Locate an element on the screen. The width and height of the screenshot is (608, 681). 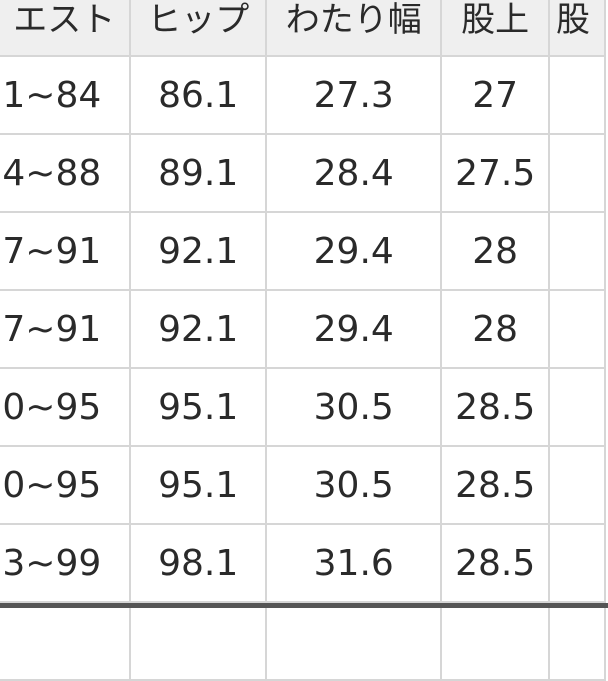
cell-rise: 27.5 is located at coordinates (495, 173).